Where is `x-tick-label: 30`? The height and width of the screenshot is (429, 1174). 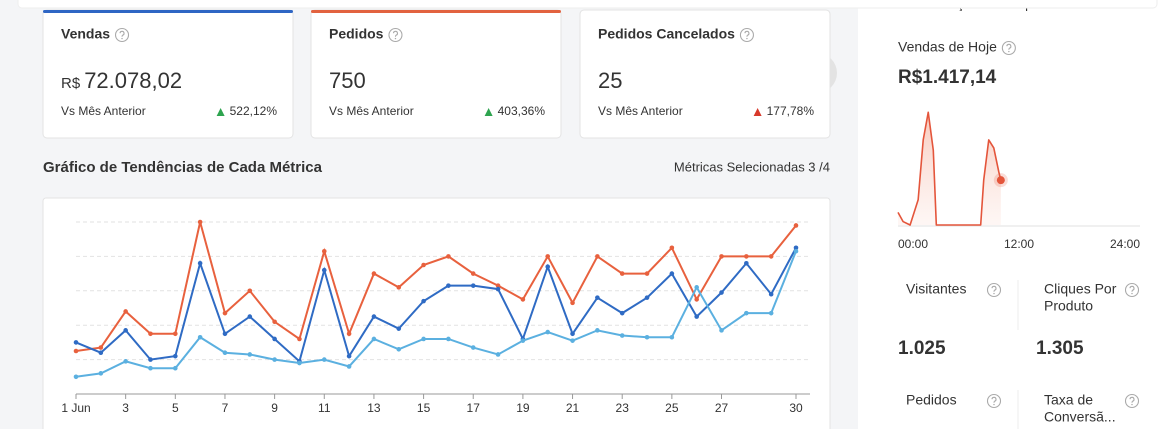
x-tick-label: 30 is located at coordinates (796, 408).